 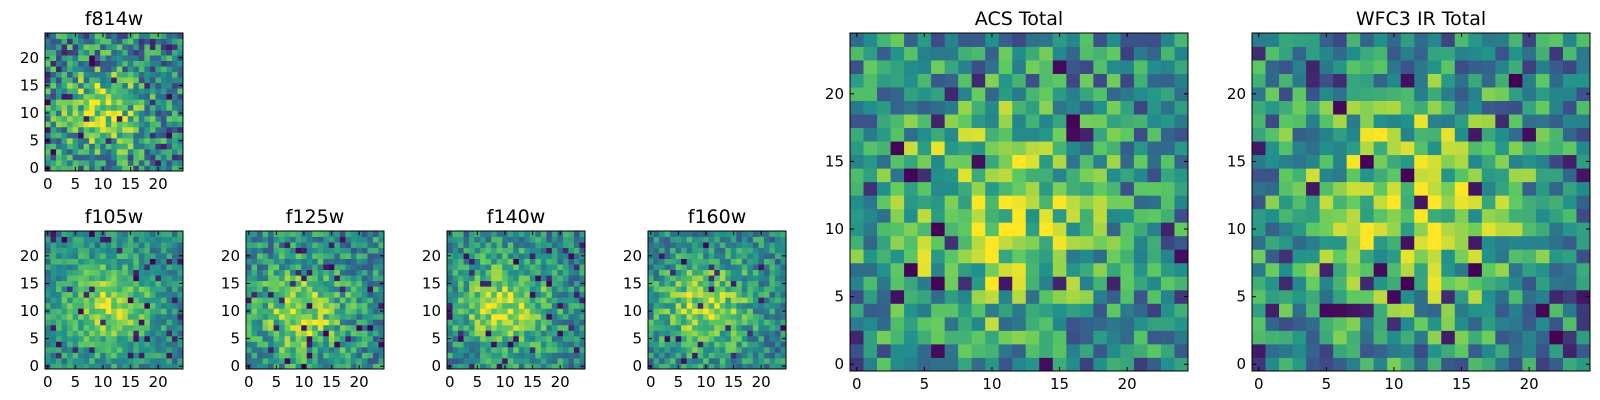 What do you see at coordinates (114, 300) in the screenshot?
I see `axes-frame` at bounding box center [114, 300].